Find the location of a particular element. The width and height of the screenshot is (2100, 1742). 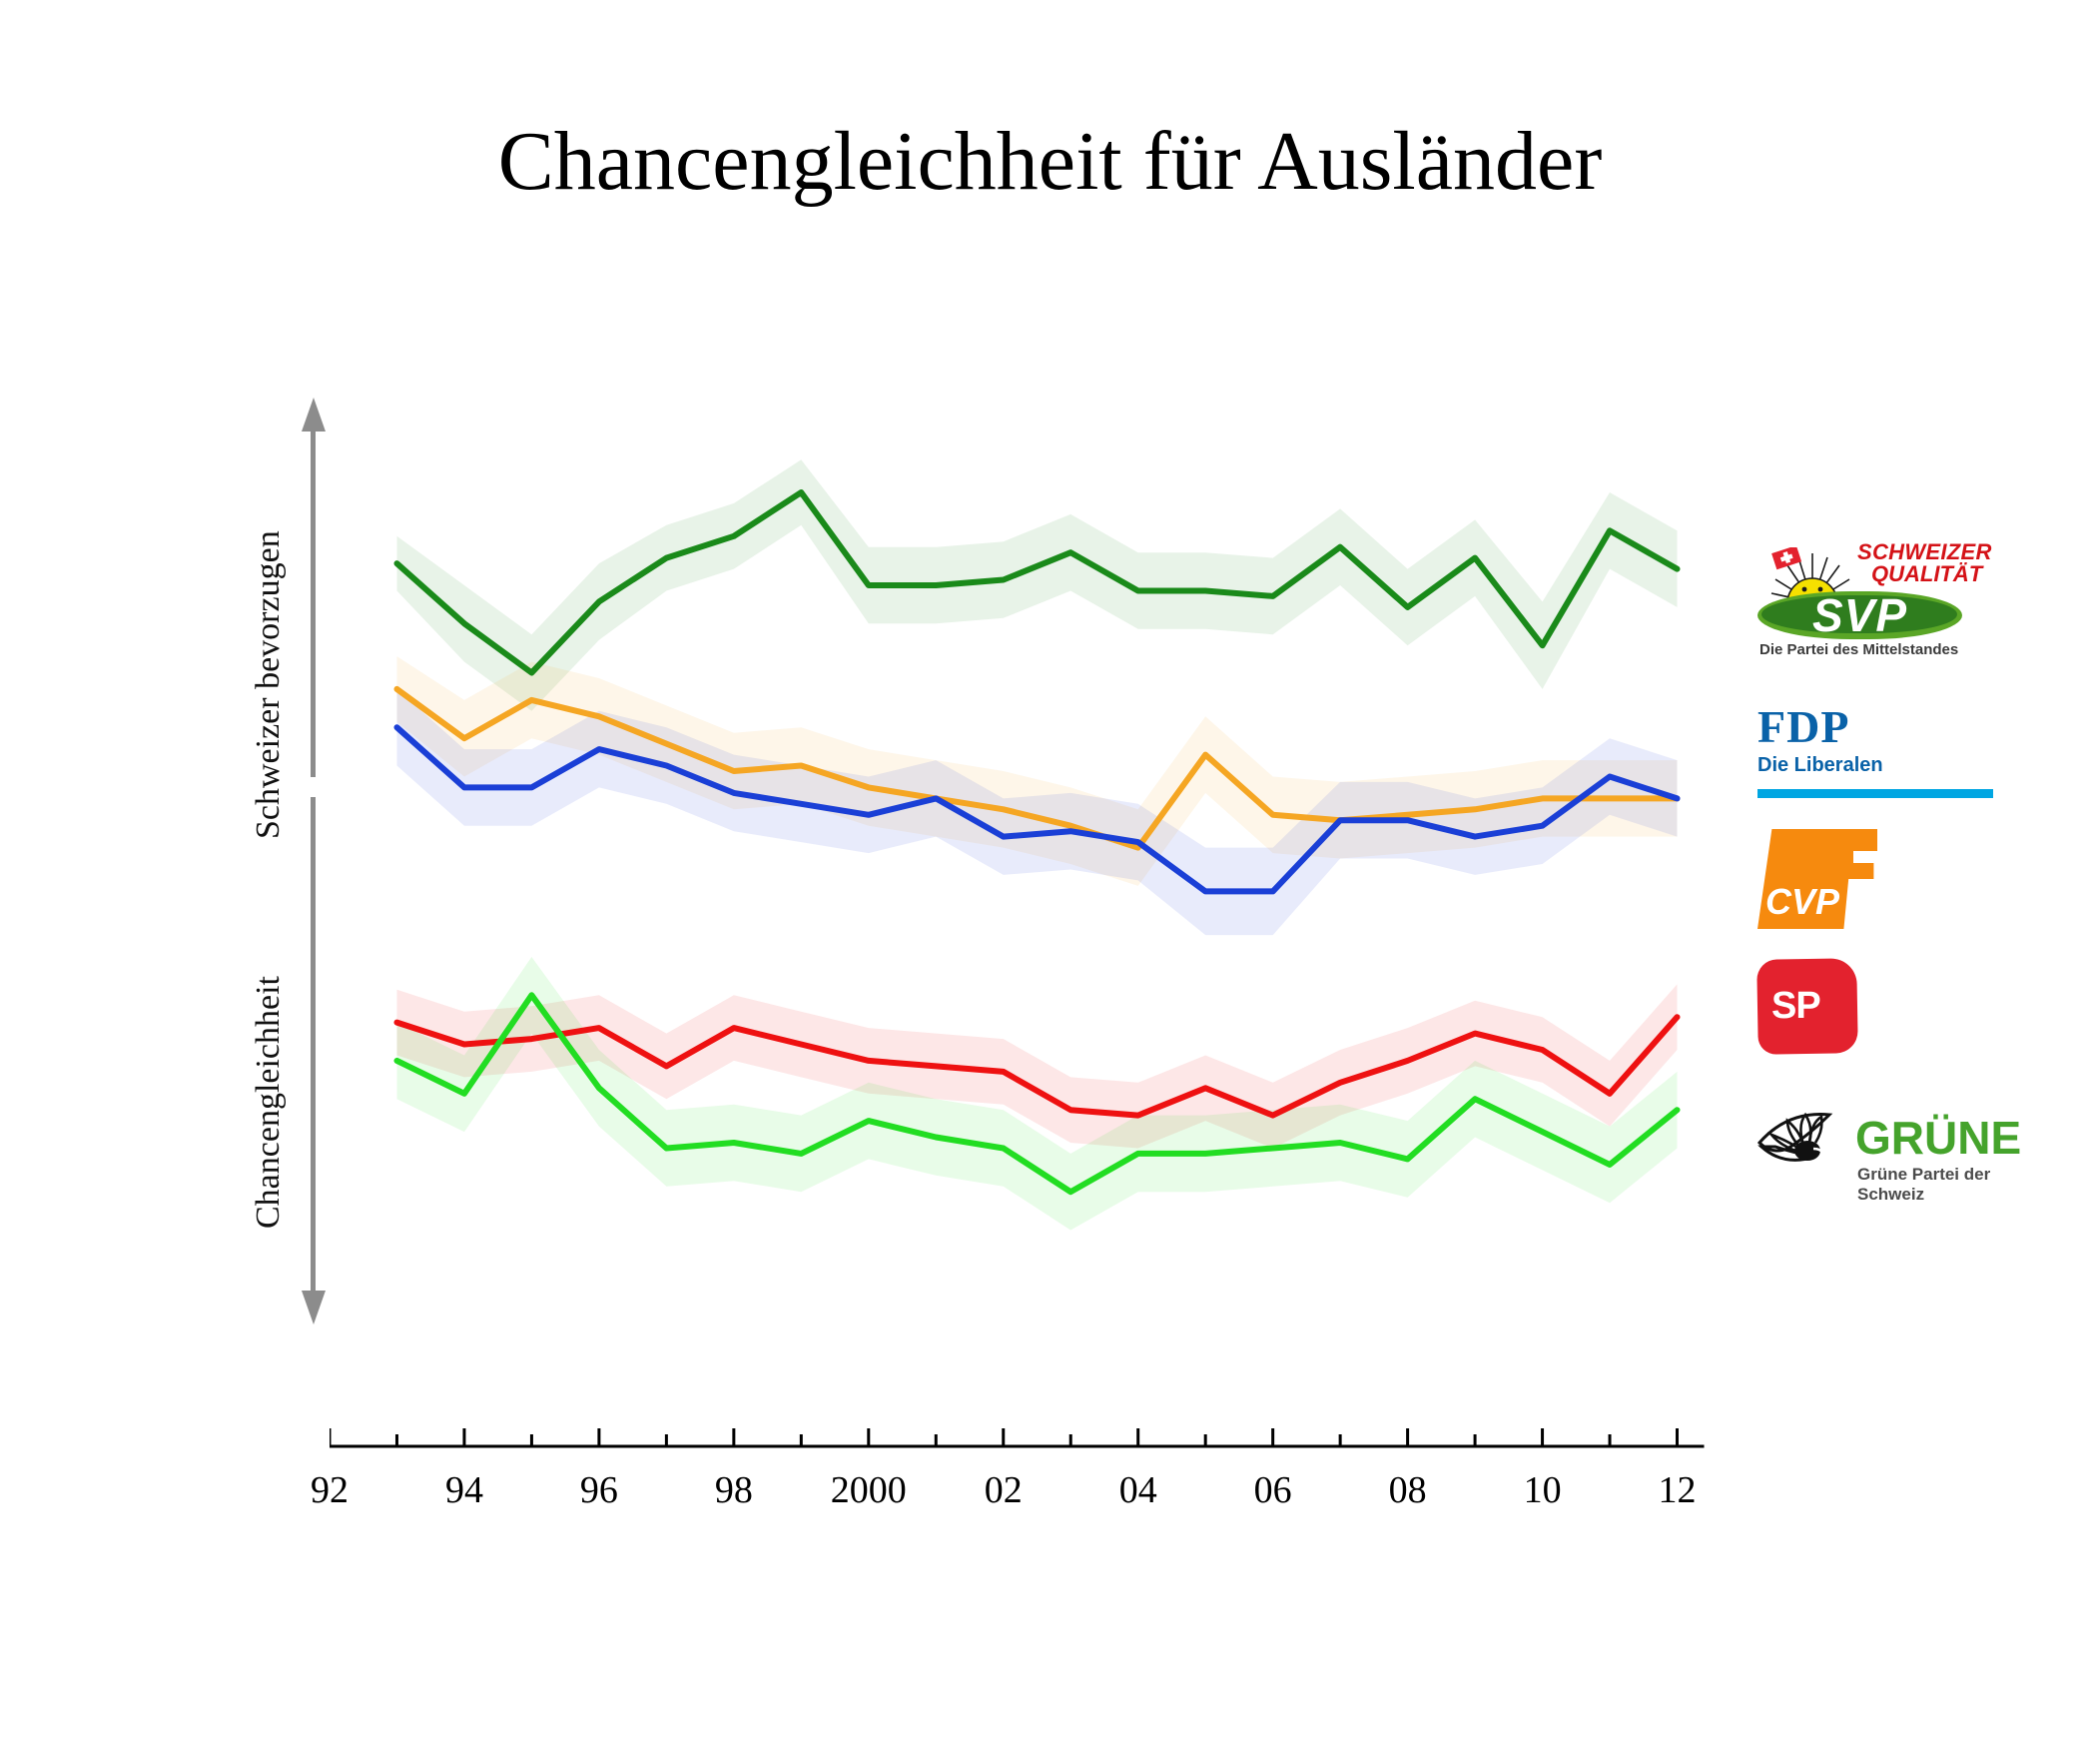

x-axis-tick-label: 98 is located at coordinates (733, 1490).